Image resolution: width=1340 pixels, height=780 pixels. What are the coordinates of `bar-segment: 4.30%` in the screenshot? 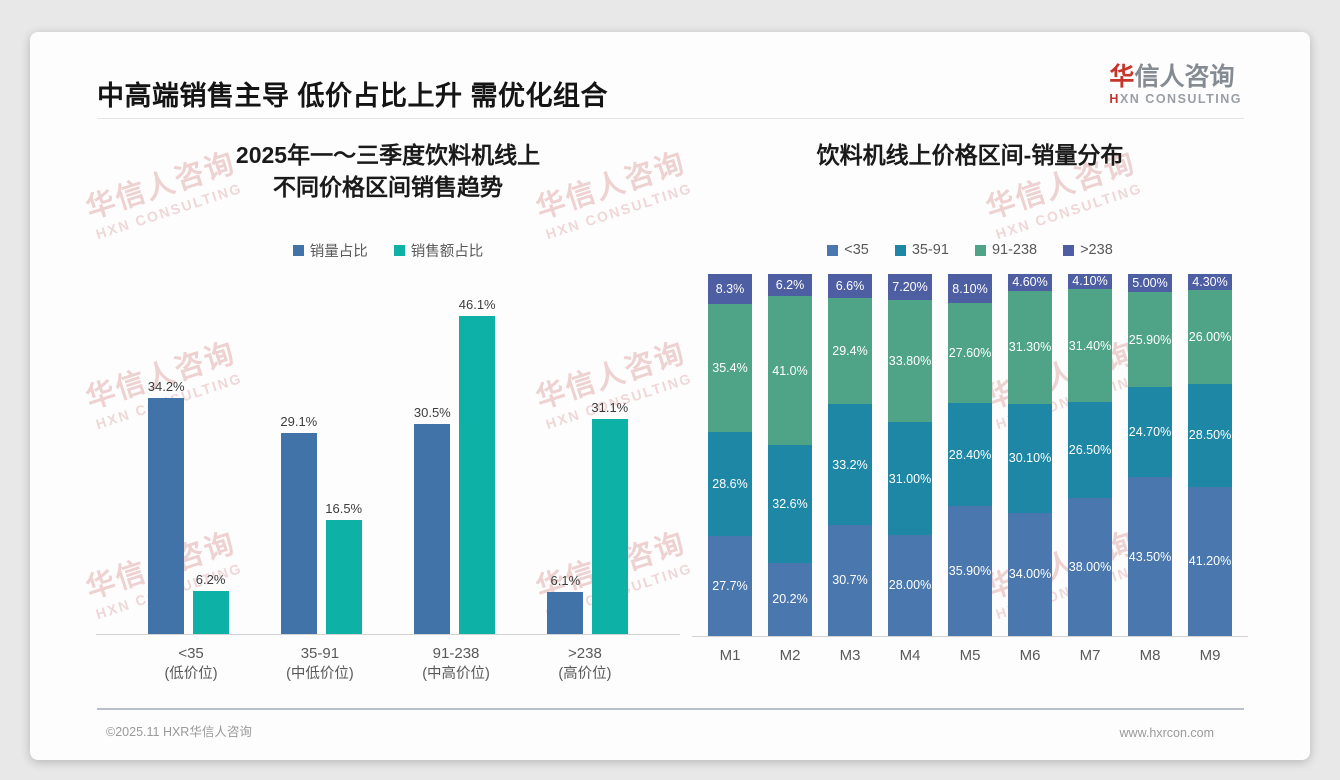 It's located at (1210, 282).